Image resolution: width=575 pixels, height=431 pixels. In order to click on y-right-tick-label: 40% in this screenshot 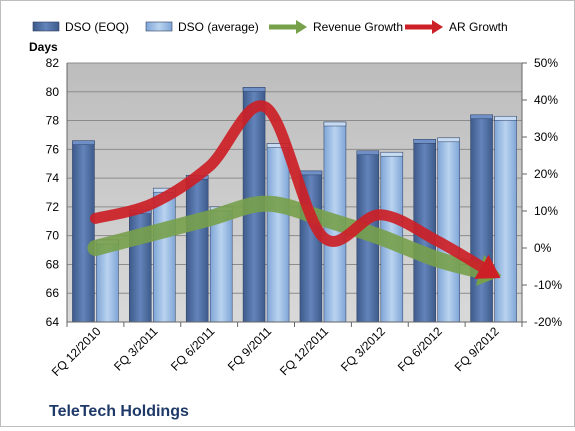, I will do `click(546, 100)`.